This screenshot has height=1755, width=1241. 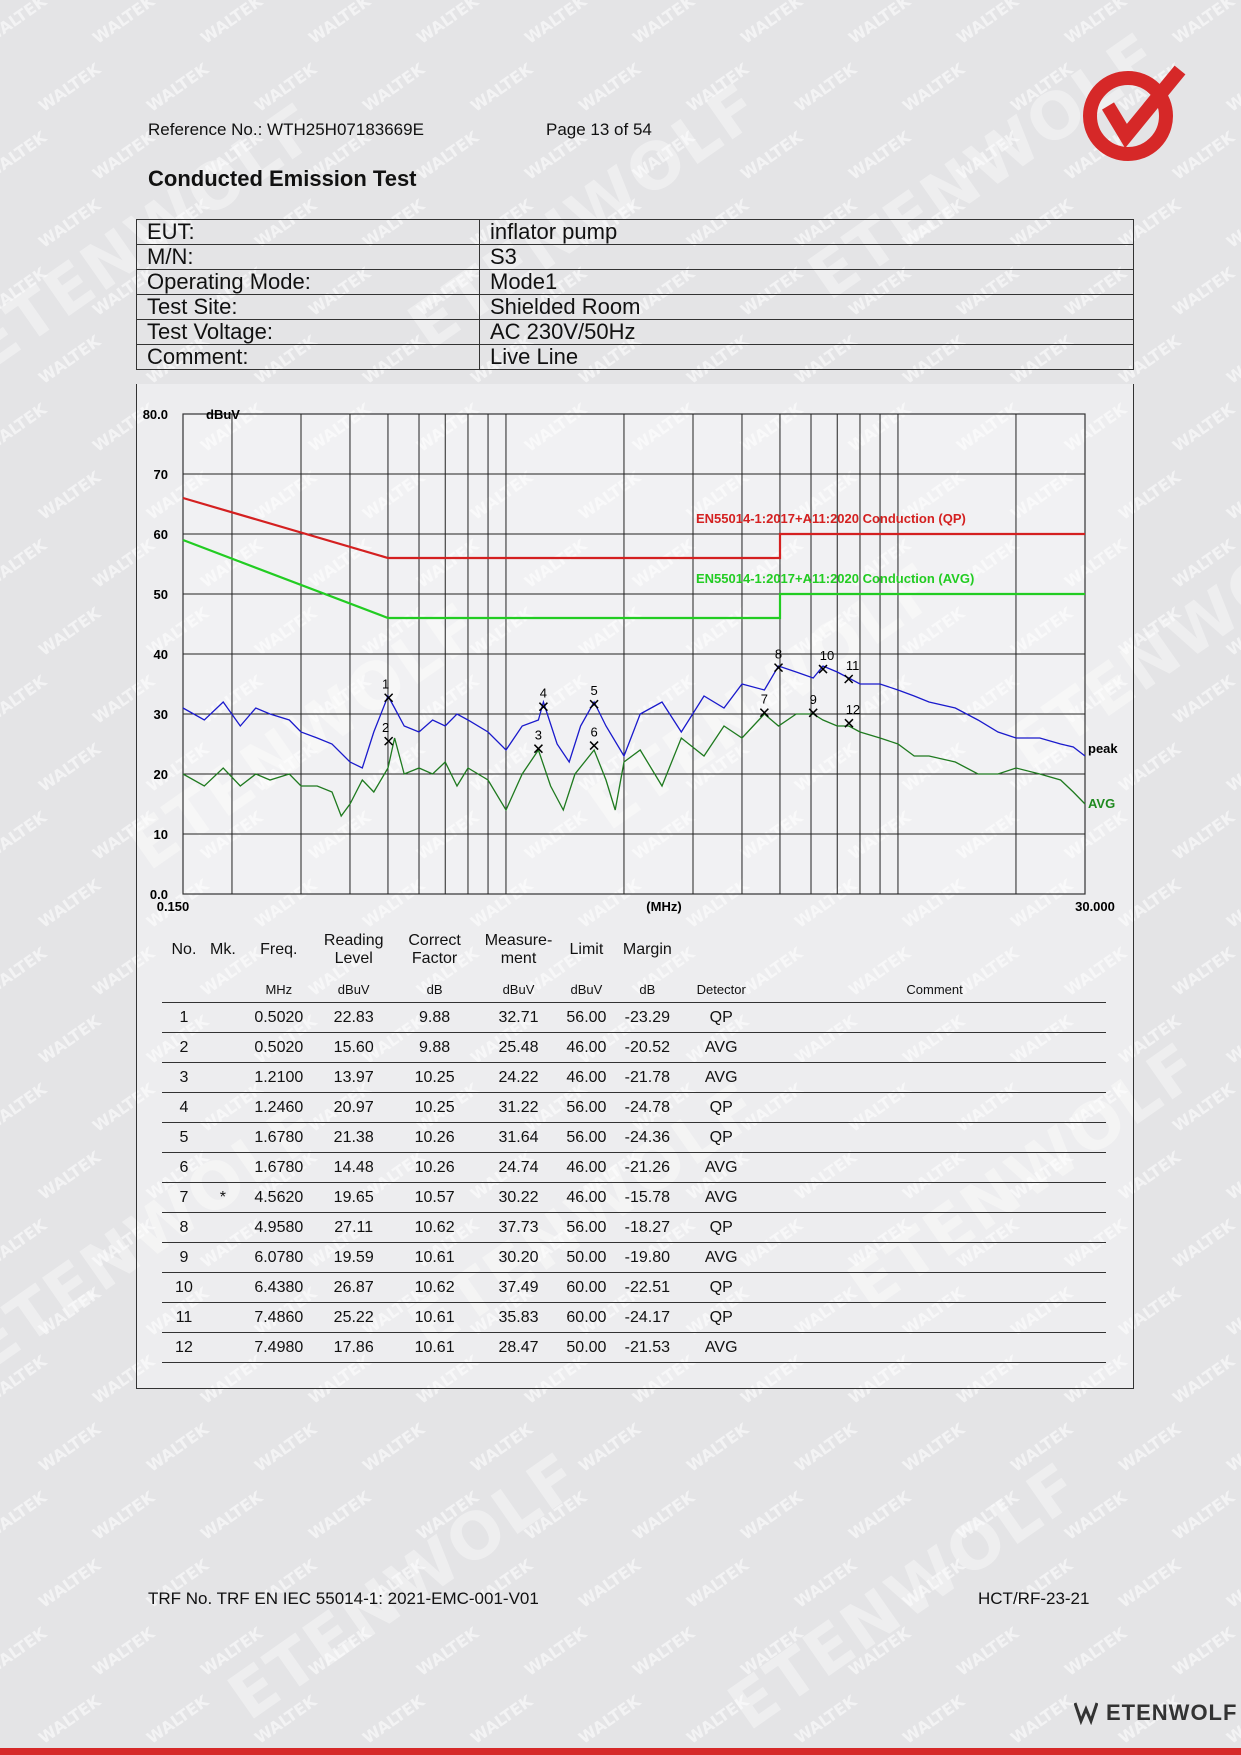 What do you see at coordinates (353, 958) in the screenshot?
I see `column-header-line2: Level` at bounding box center [353, 958].